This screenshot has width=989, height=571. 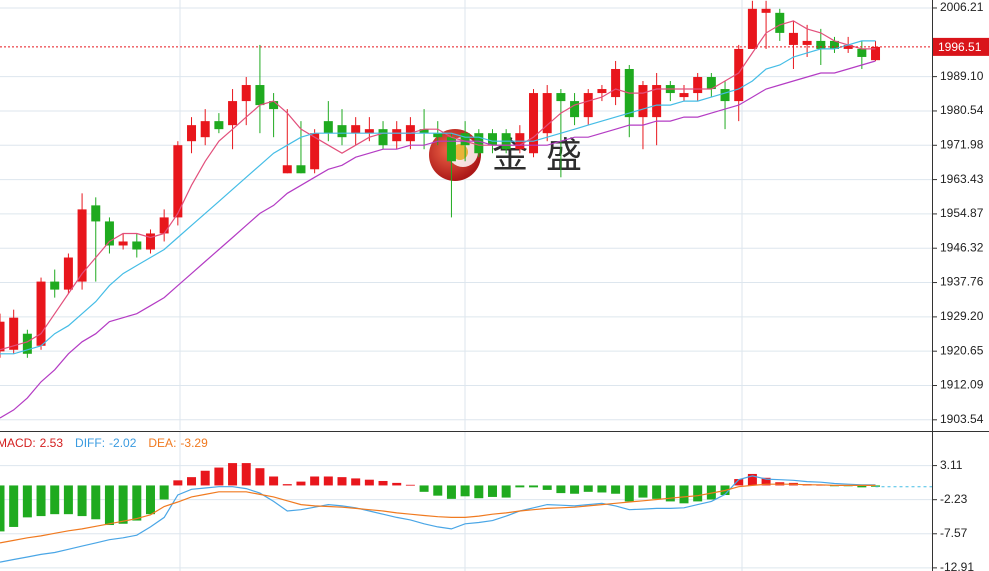 What do you see at coordinates (962, 7) in the screenshot?
I see `y-tick-label: 2006.21` at bounding box center [962, 7].